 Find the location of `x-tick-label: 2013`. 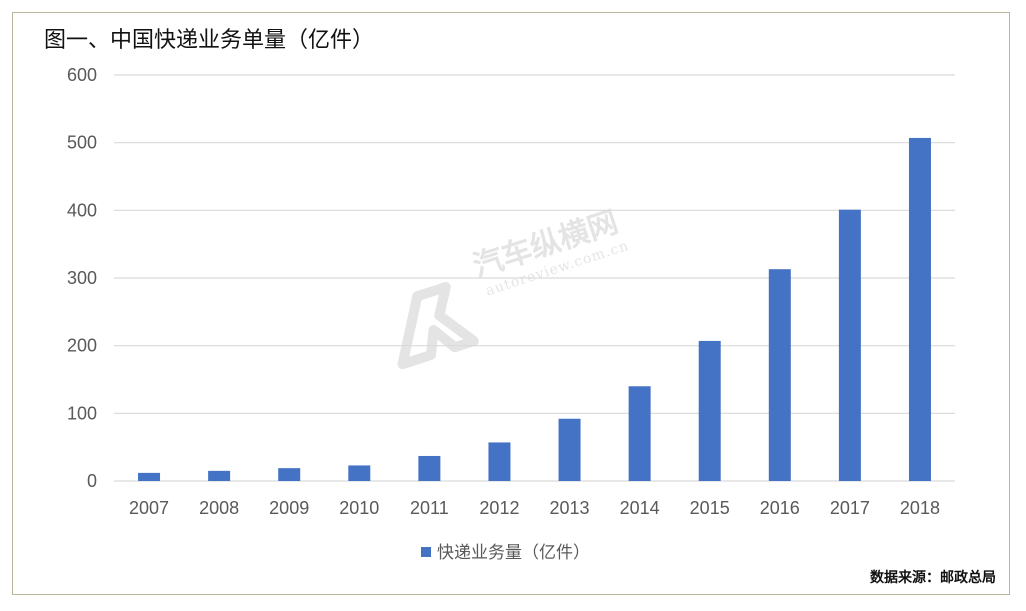

x-tick-label: 2013 is located at coordinates (570, 508).